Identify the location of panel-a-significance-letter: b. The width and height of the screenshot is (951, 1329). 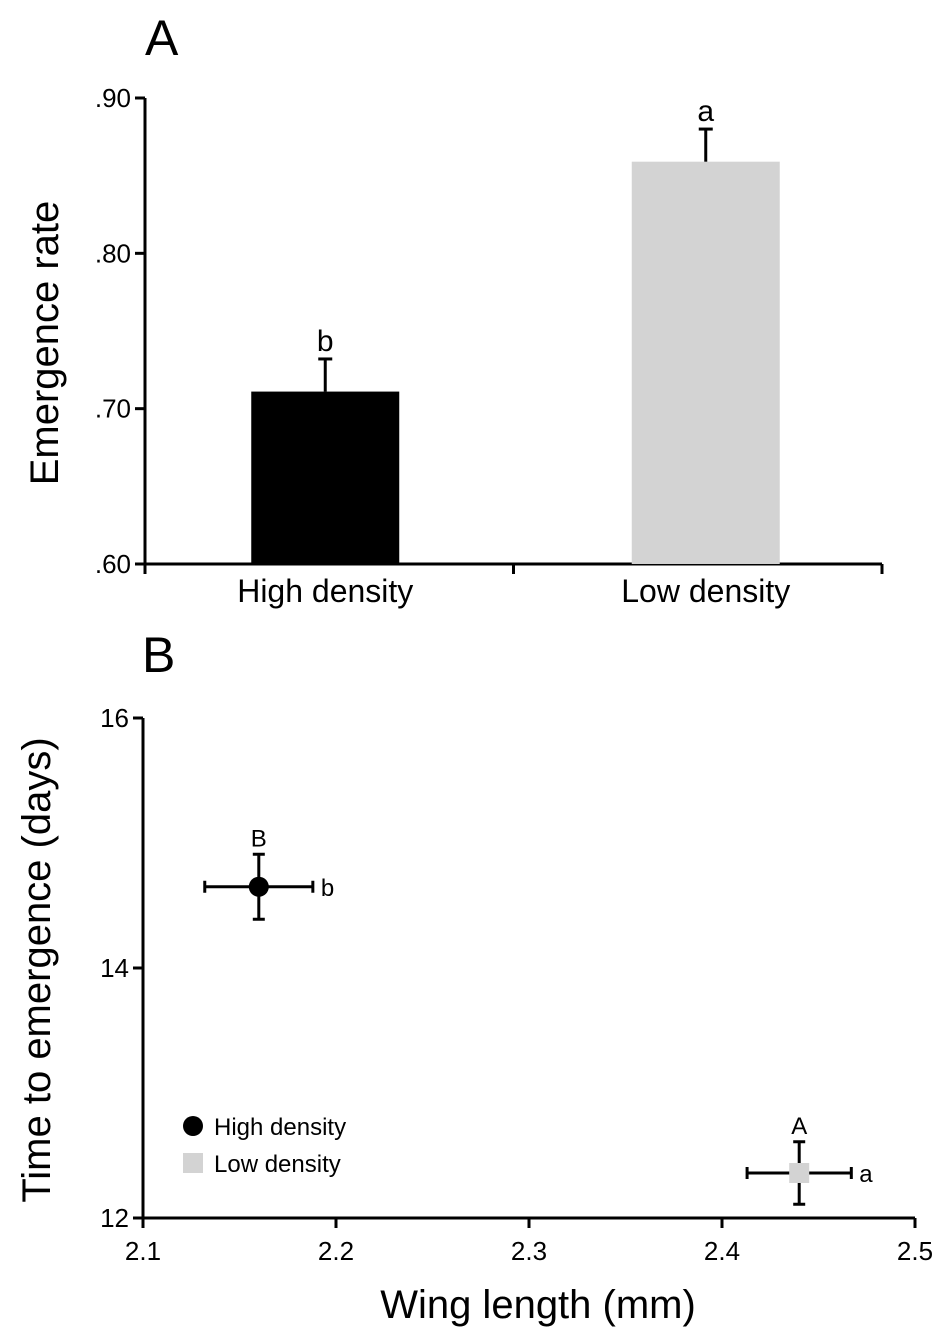
(325, 341).